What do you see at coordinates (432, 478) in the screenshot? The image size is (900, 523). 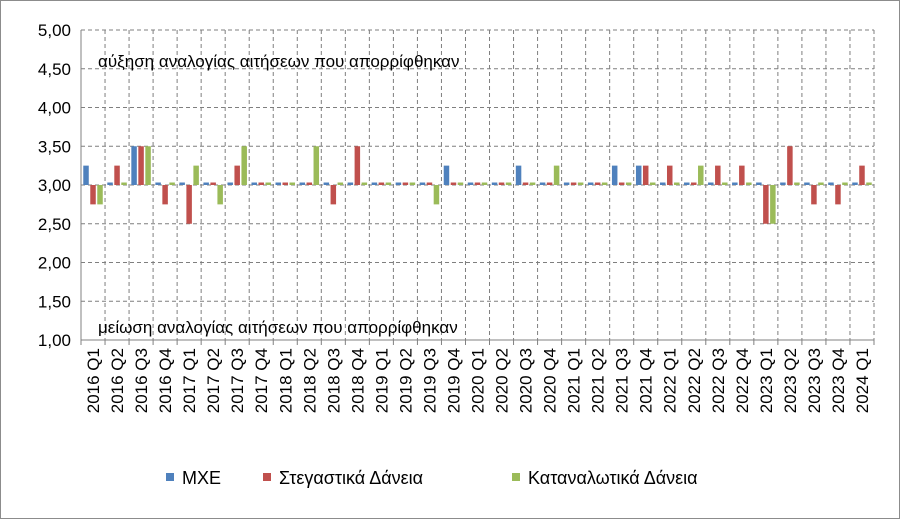 I see `legend: ΜΧΕ Στεγαστικά Δάνεια Καταναλωτικά Δάνεια` at bounding box center [432, 478].